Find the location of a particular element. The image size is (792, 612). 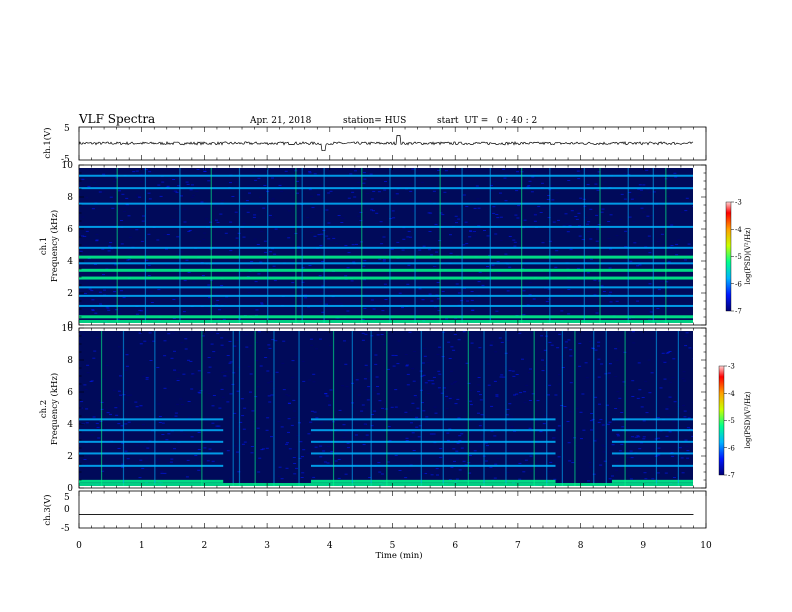

ch1-colorbar: -3-4-5-6-7 log(PSD)(V²/Hz) is located at coordinates (738, 257).